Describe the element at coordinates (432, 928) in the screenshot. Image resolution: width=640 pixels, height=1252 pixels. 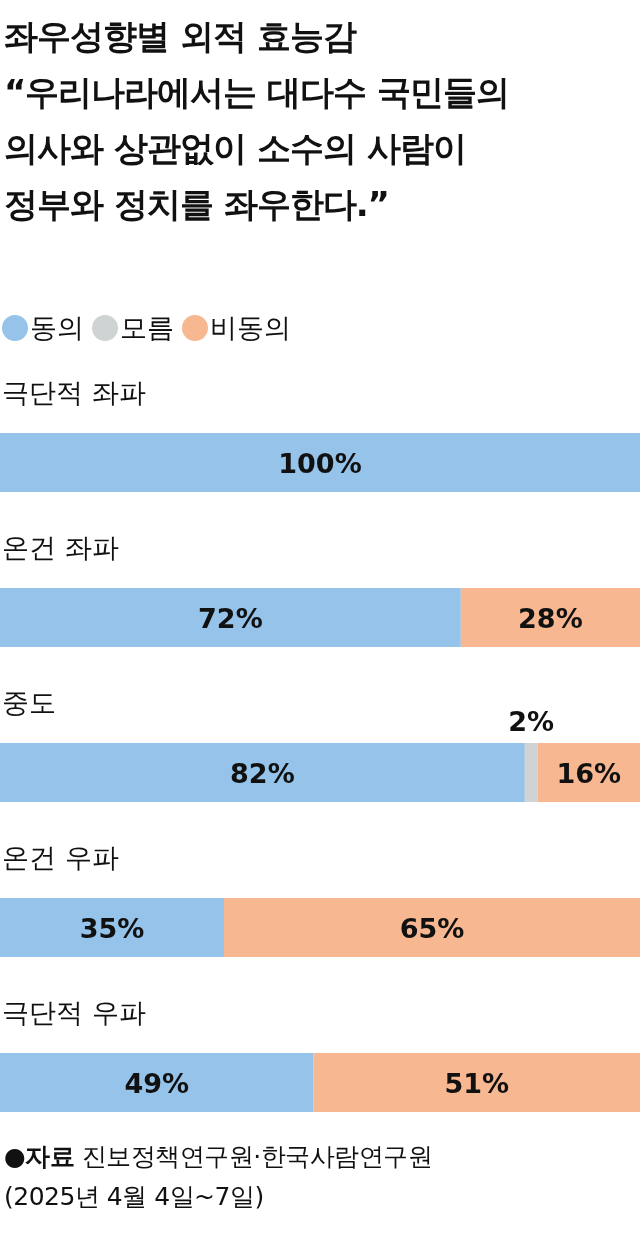
I see `data-label: 65%` at that location.